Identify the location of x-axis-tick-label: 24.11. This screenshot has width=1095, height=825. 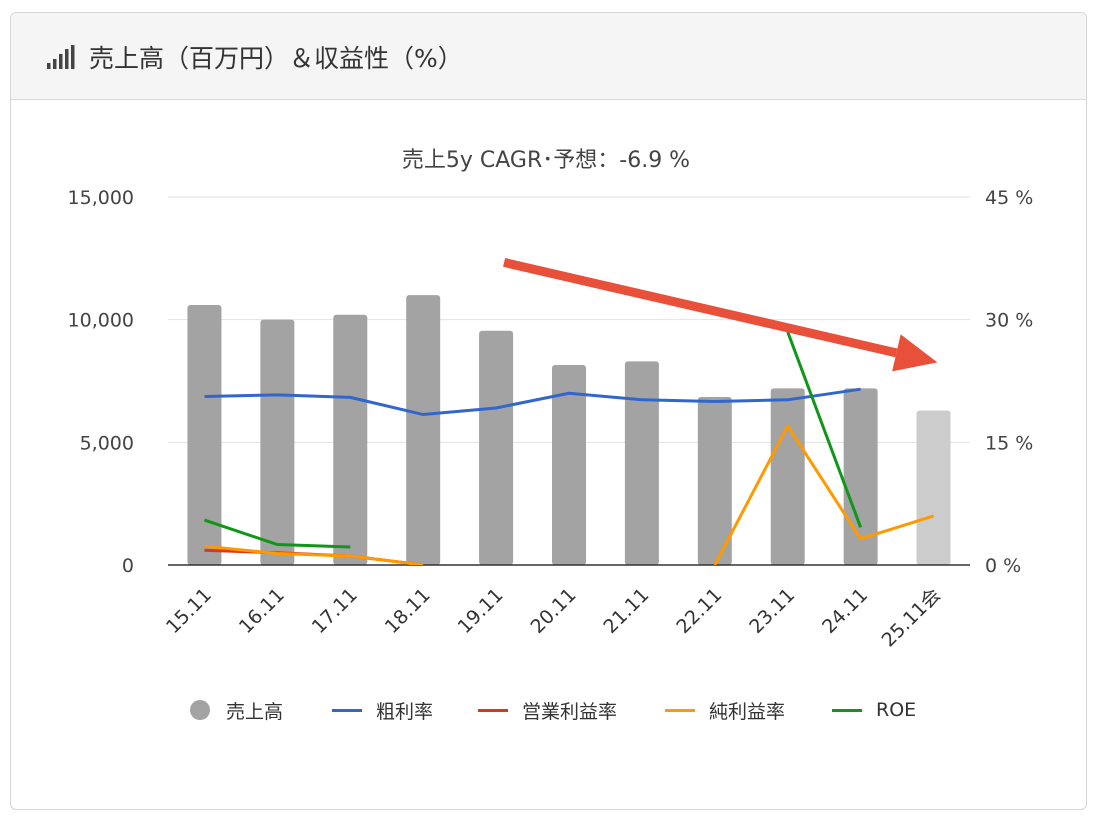
(845, 611).